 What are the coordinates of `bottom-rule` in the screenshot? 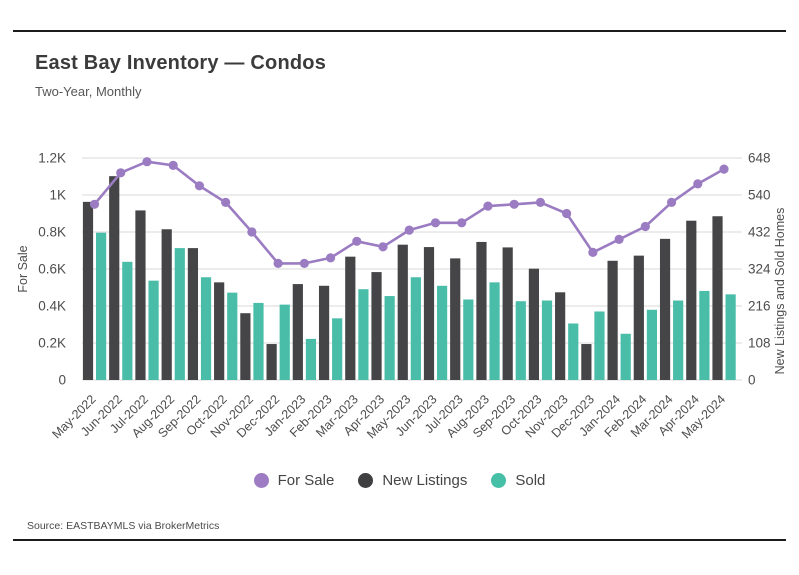 It's located at (399, 540).